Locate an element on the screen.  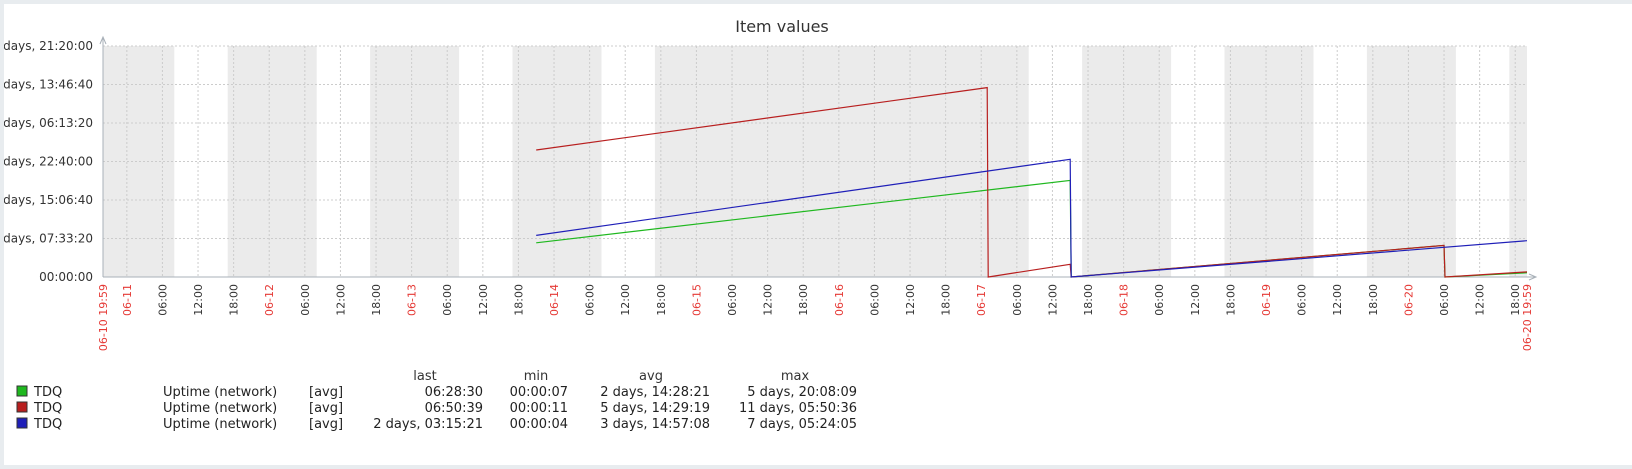
y-tick-label: days, 15:06:40 is located at coordinates (48, 200).